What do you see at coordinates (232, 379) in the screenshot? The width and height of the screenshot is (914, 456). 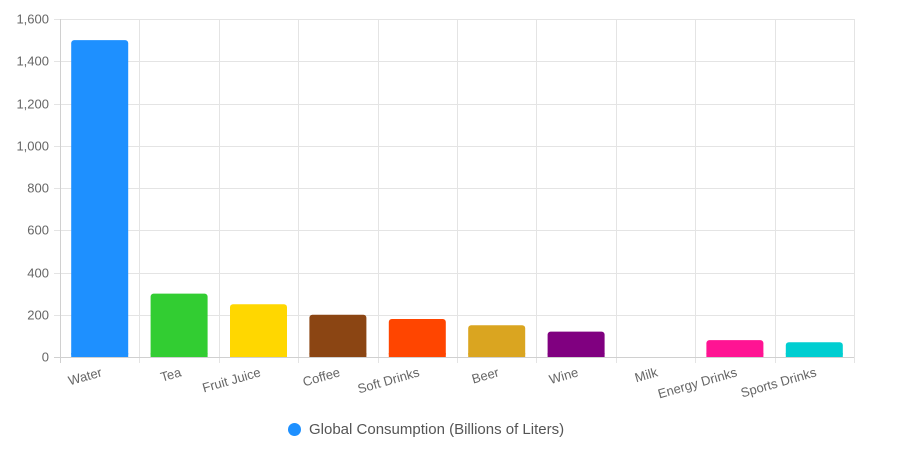 I see `x-tick-label: Fruit Juice` at bounding box center [232, 379].